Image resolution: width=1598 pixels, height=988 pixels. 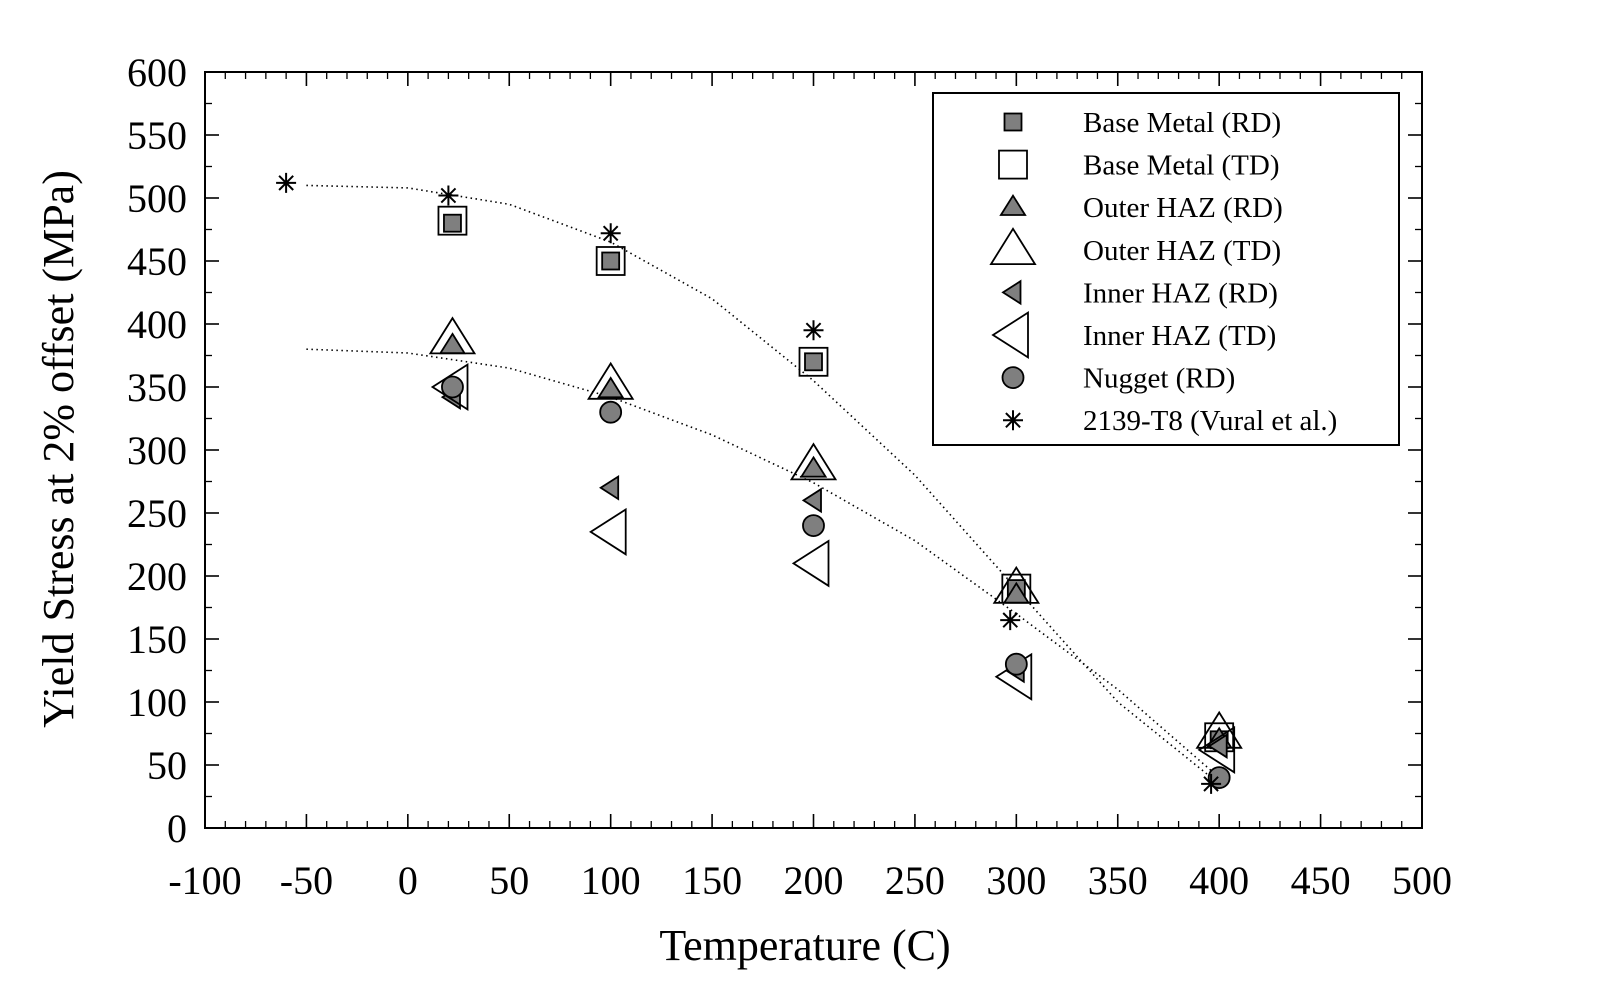 What do you see at coordinates (306, 880) in the screenshot?
I see `x-tick-label: -50` at bounding box center [306, 880].